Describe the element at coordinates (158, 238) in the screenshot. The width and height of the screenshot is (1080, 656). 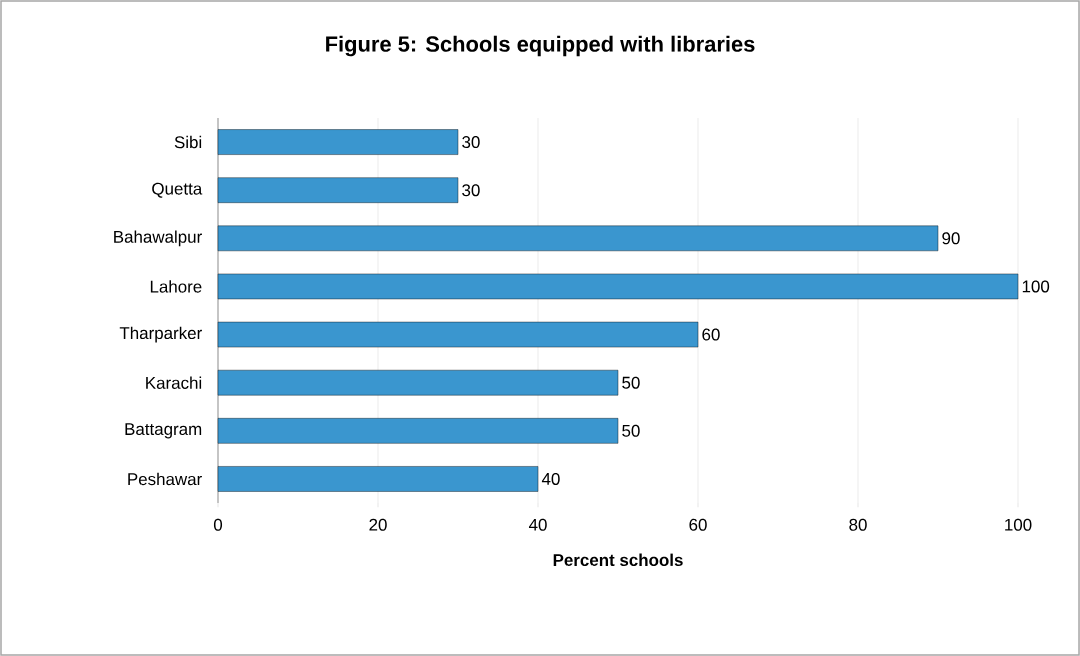
I see `y-tick-label: Bahawalpur` at that location.